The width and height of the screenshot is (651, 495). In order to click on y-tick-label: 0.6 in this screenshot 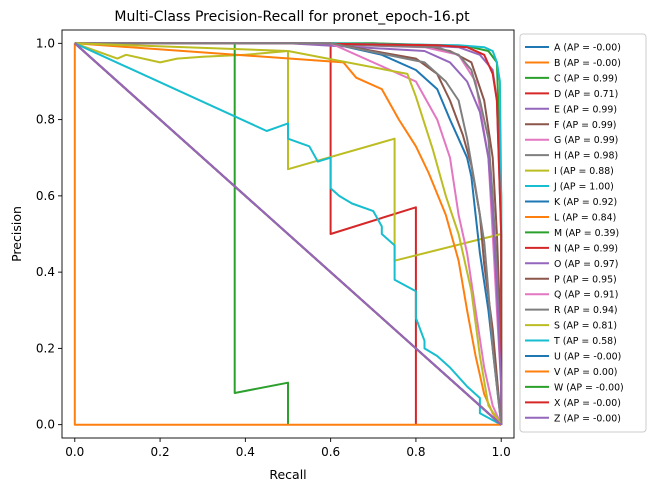, I will do `click(45, 196)`.